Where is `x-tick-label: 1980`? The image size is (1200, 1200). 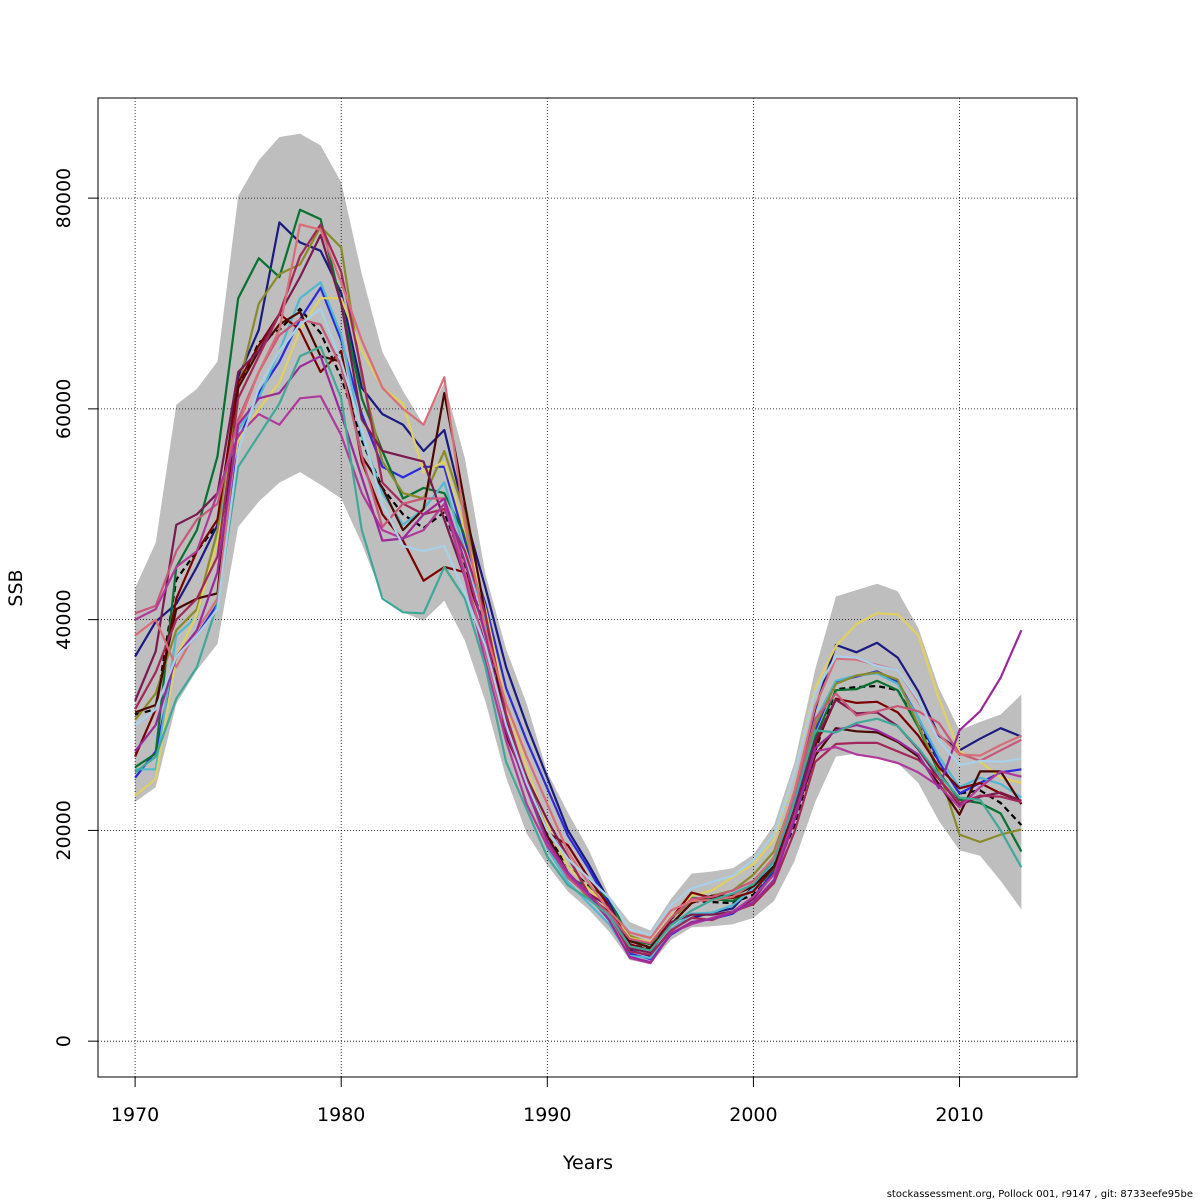 x-tick-label: 1980 is located at coordinates (341, 1115).